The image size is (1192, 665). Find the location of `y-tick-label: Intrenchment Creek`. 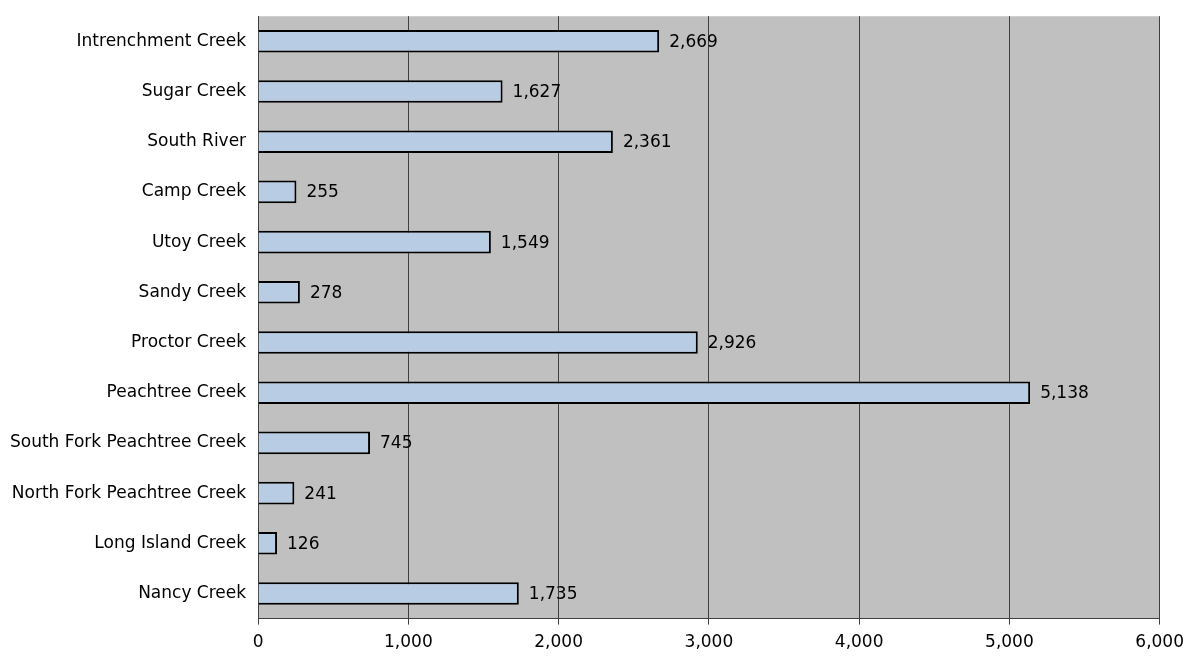

y-tick-label: Intrenchment Creek is located at coordinates (161, 39).